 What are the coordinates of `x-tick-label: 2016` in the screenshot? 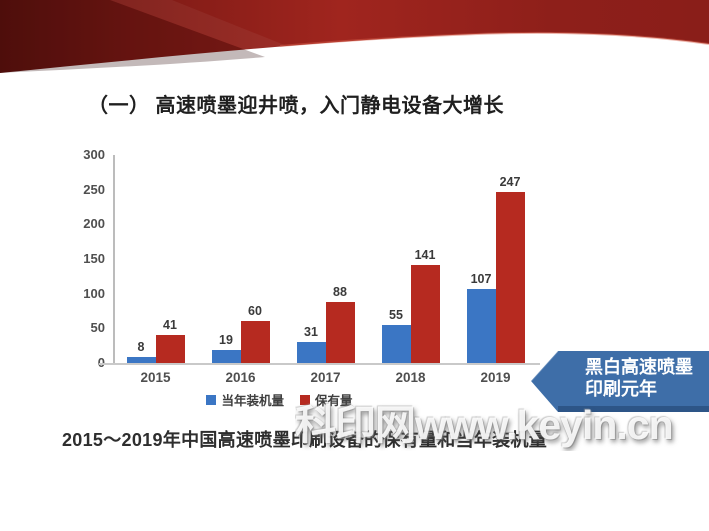 It's located at (240, 377).